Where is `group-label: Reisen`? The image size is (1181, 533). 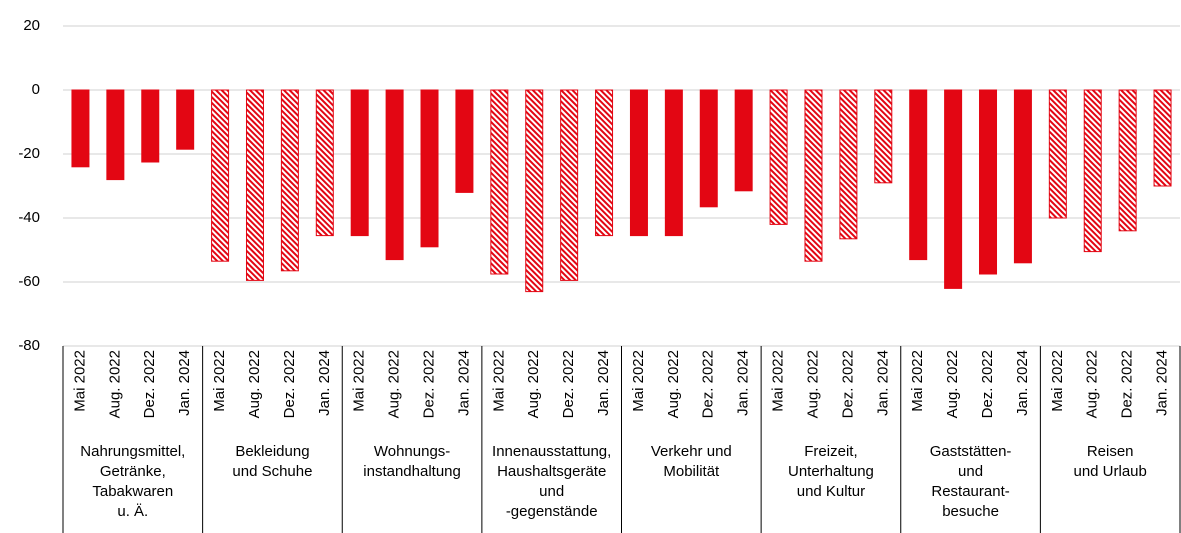 group-label: Reisen is located at coordinates (1110, 451).